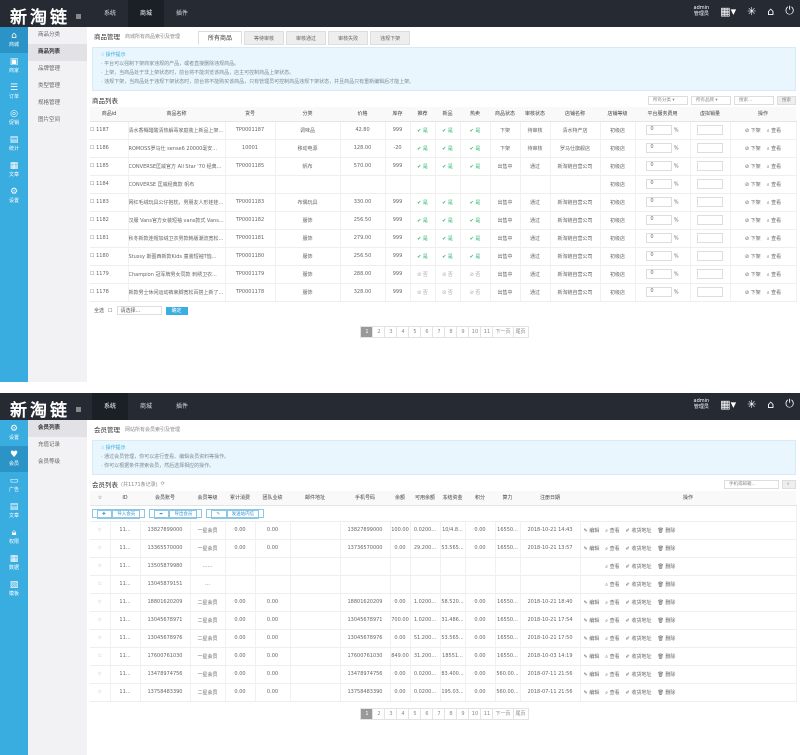  I want to click on col-header: 商品id, so click(109, 114).